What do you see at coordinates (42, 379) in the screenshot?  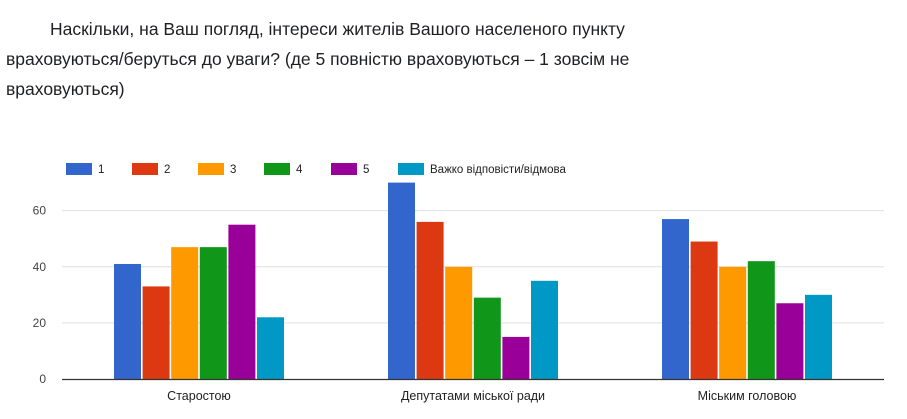 I see `y-tick-label: 0` at bounding box center [42, 379].